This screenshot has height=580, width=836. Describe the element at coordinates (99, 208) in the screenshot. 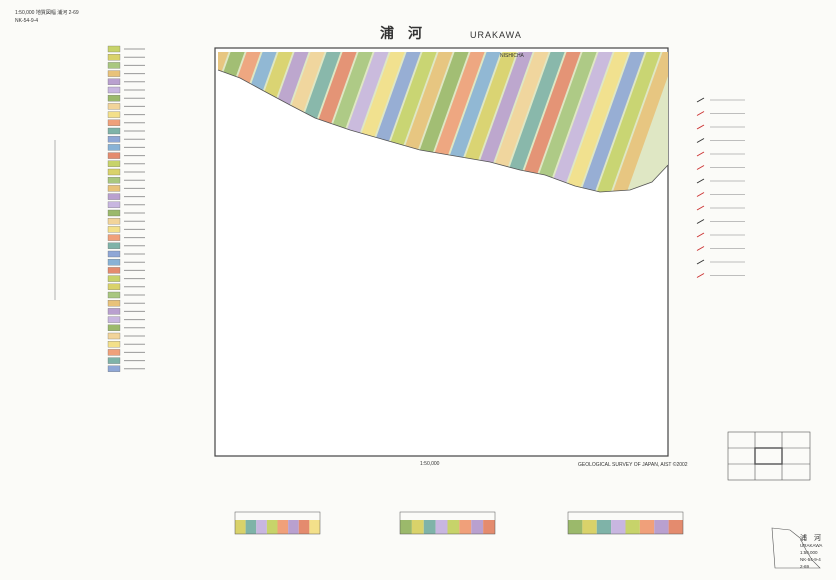

I see `legend` at that location.